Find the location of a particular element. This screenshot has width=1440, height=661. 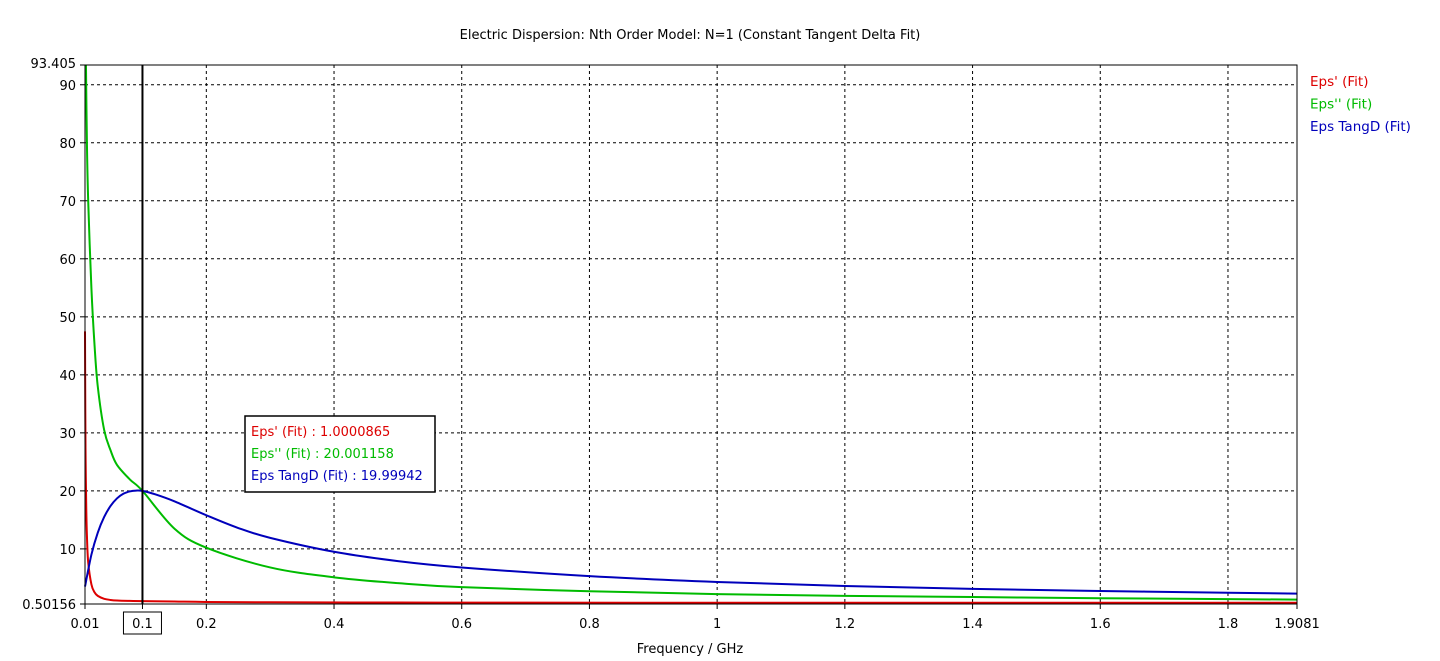

cursor-x-marker is located at coordinates (142, 623).